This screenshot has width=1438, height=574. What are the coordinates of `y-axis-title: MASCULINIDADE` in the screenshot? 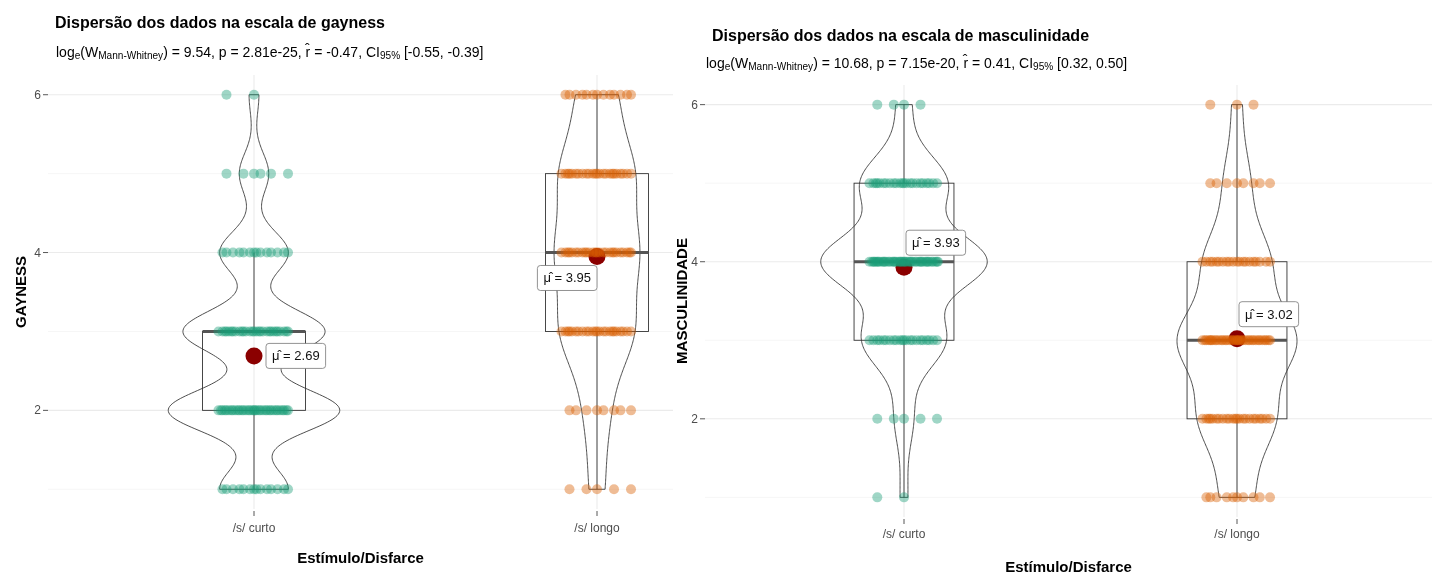 It's located at (681, 301).